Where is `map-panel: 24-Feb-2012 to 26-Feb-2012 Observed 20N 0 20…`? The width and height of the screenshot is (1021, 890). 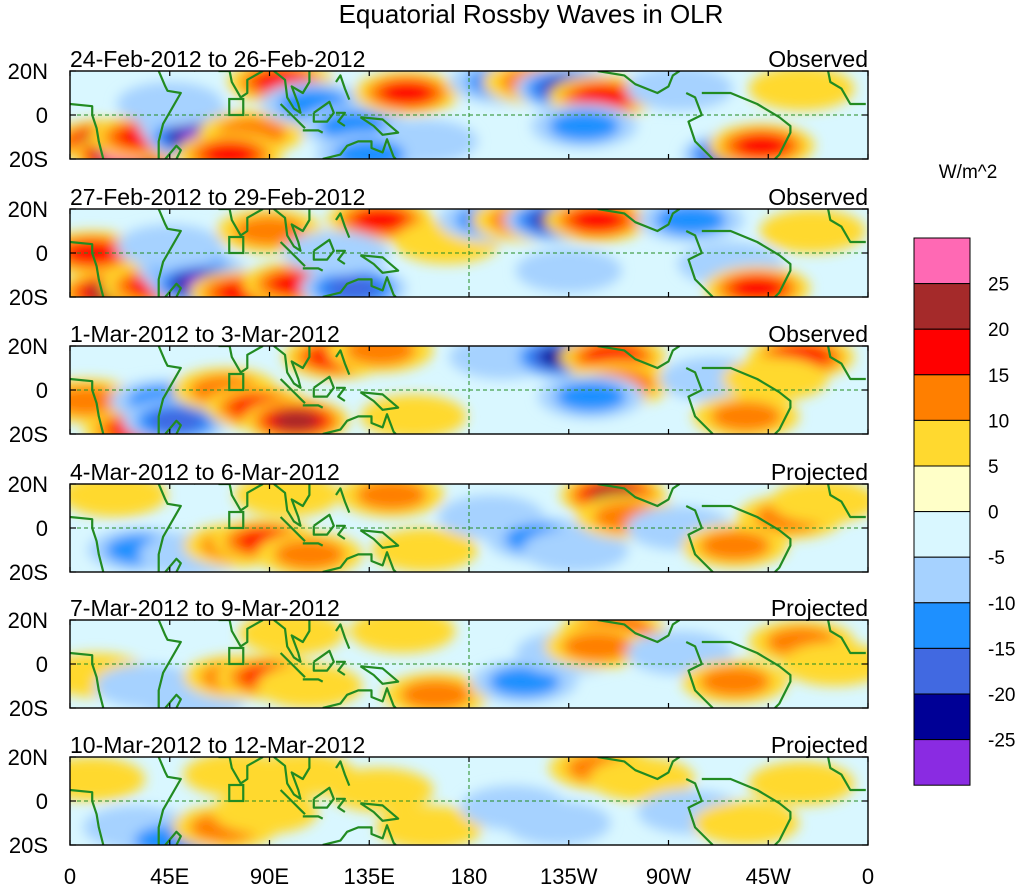
map-panel: 24-Feb-2012 to 26-Feb-2012 Observed 20N 0 20… is located at coordinates (438, 109).